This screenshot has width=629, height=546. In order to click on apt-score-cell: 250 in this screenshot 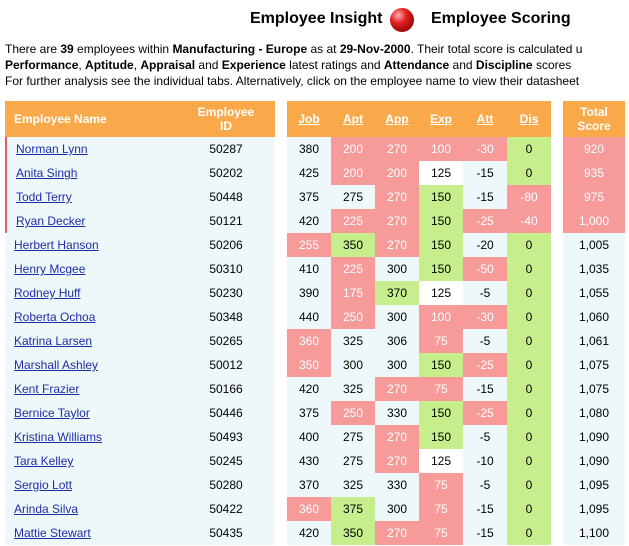, I will do `click(353, 413)`.